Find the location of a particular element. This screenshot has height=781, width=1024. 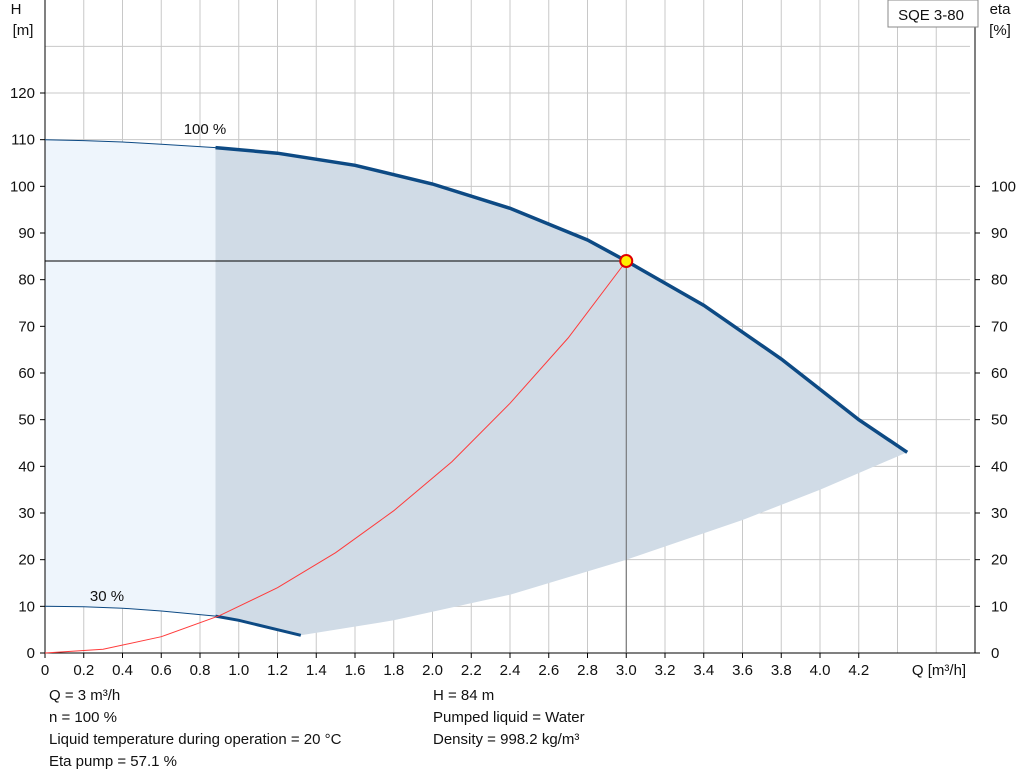

x-tick-label: 3.4 is located at coordinates (703, 670).